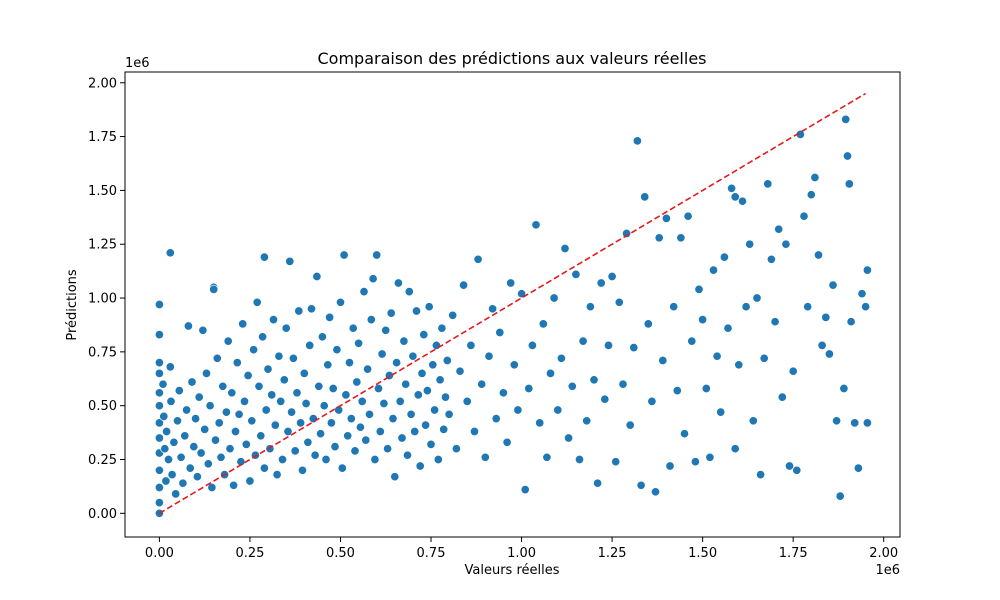  Describe the element at coordinates (793, 553) in the screenshot. I see `x-tick-label: 1.75` at that location.